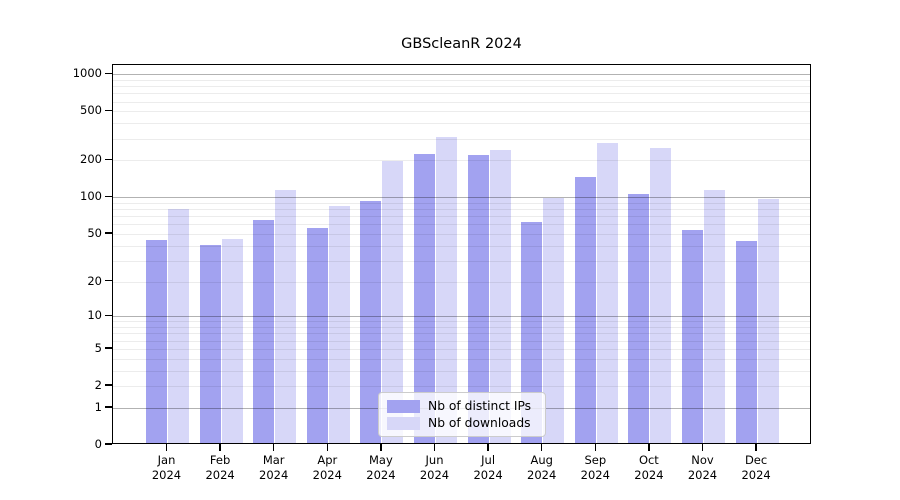  I want to click on x-tick-label-may: May 2024, so click(381, 467).